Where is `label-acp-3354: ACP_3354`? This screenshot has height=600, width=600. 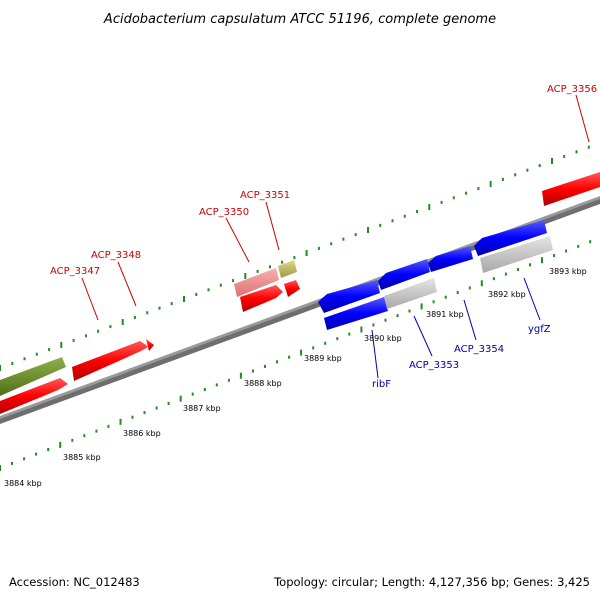 label-acp-3354: ACP_3354 is located at coordinates (479, 349).